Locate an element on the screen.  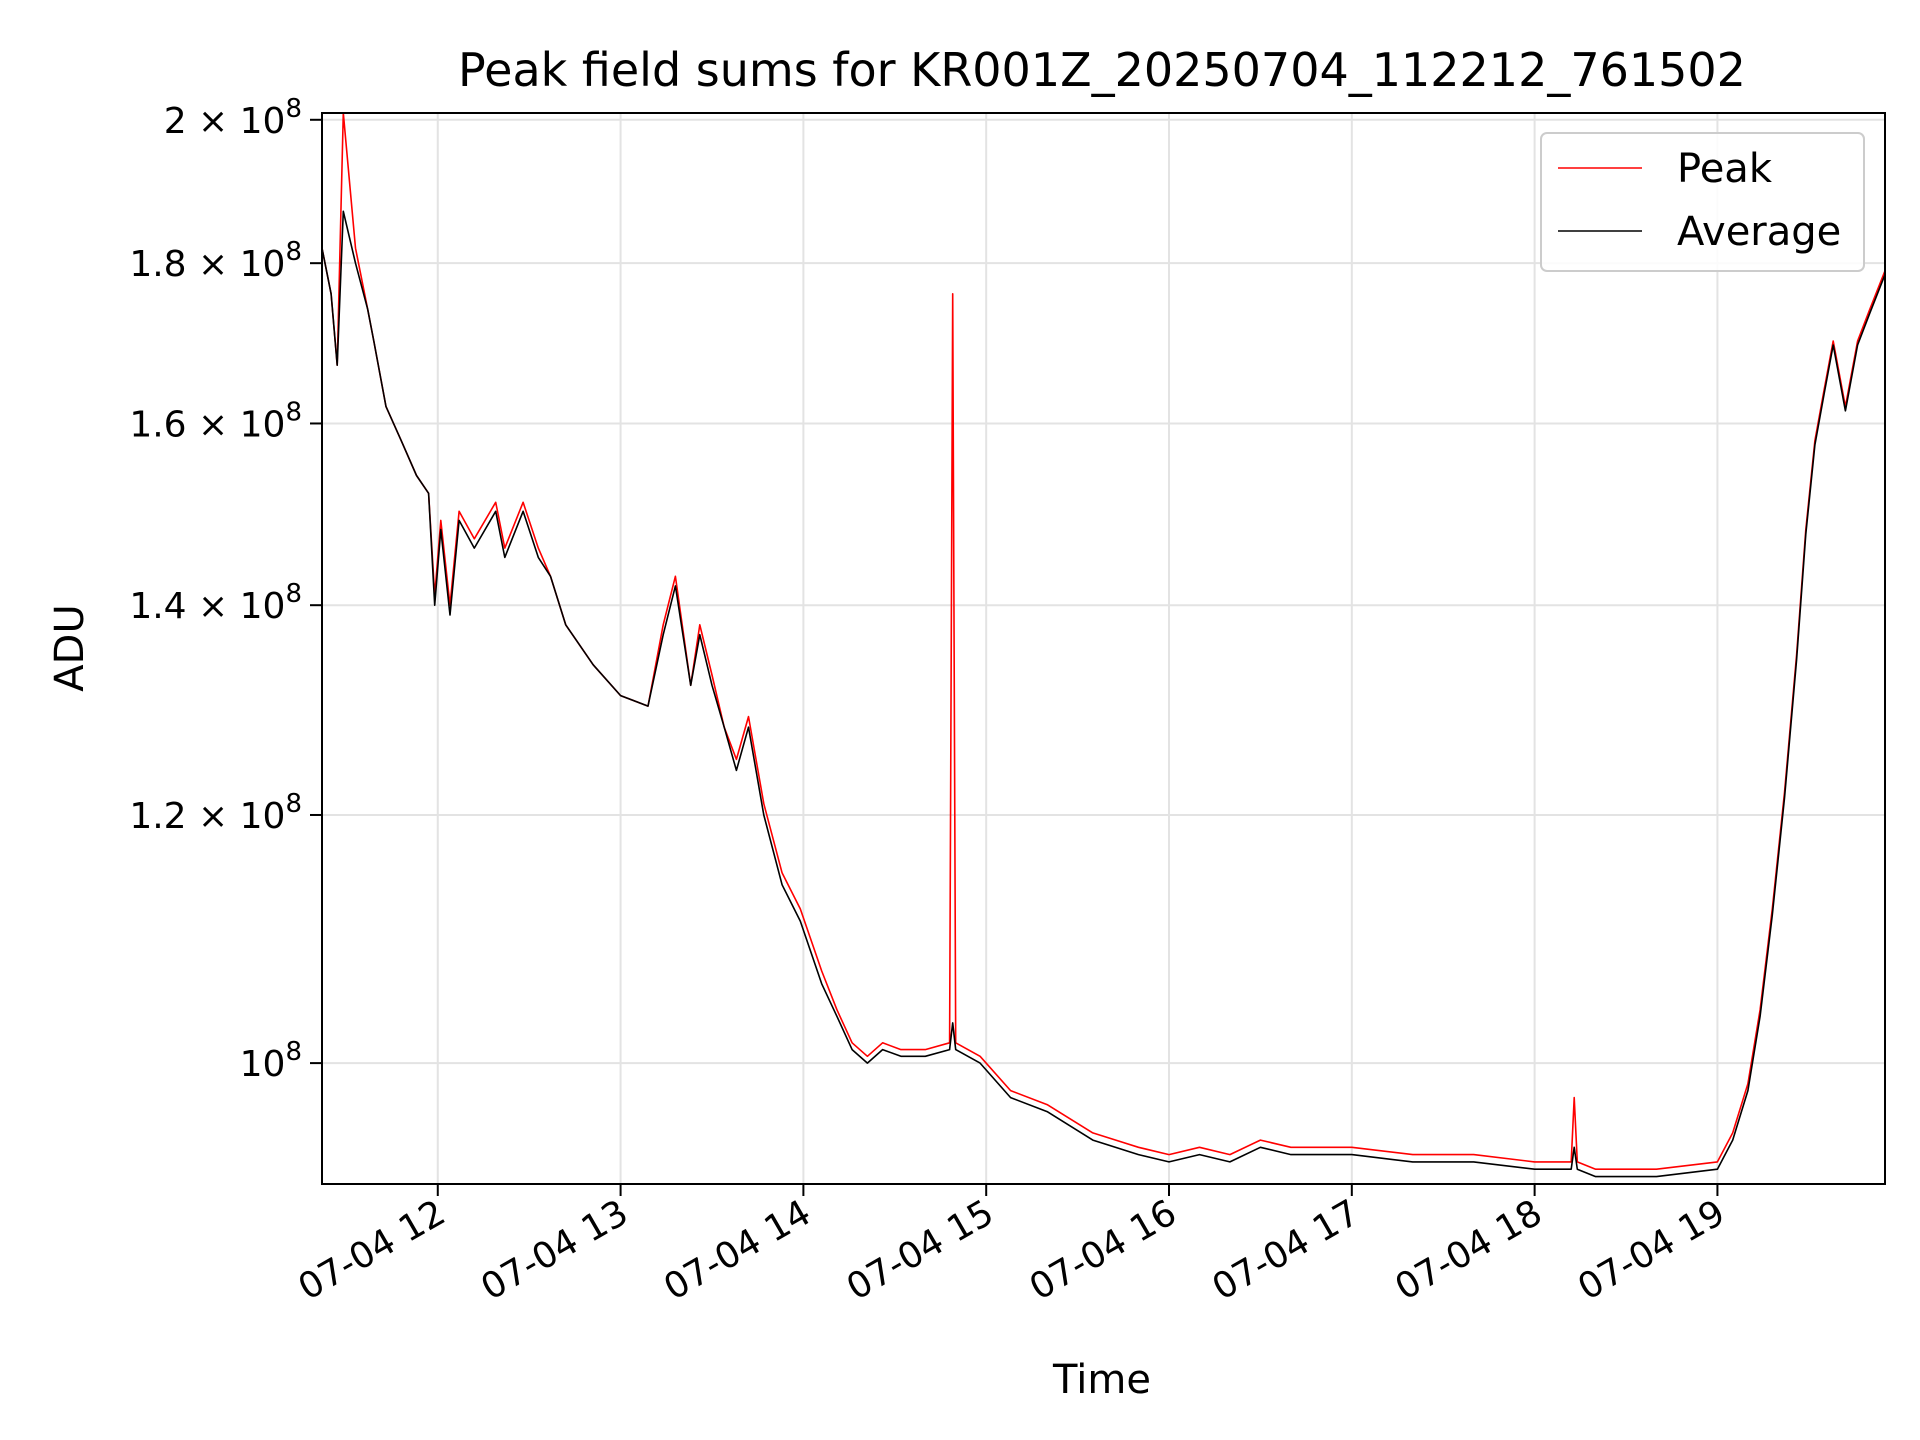
y-tick-label: 1.2 × 108 is located at coordinates (215, 813).